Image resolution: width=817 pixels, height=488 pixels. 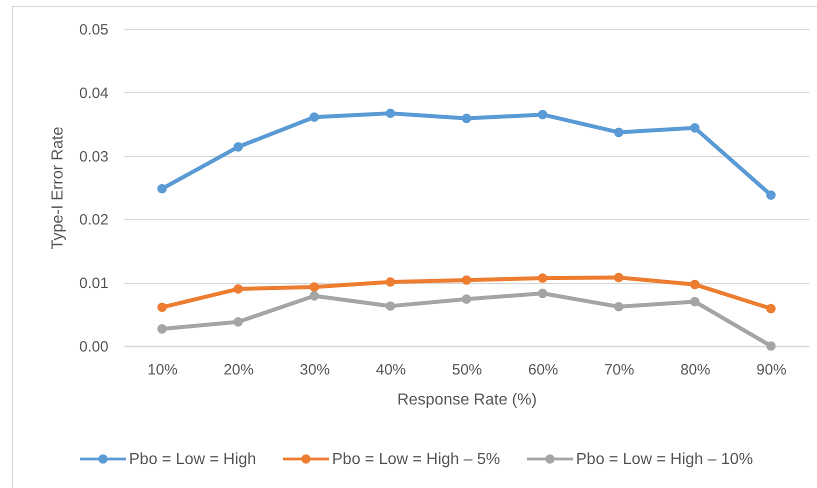 I want to click on x-axis-title: Response Rate (%), so click(x=467, y=400).